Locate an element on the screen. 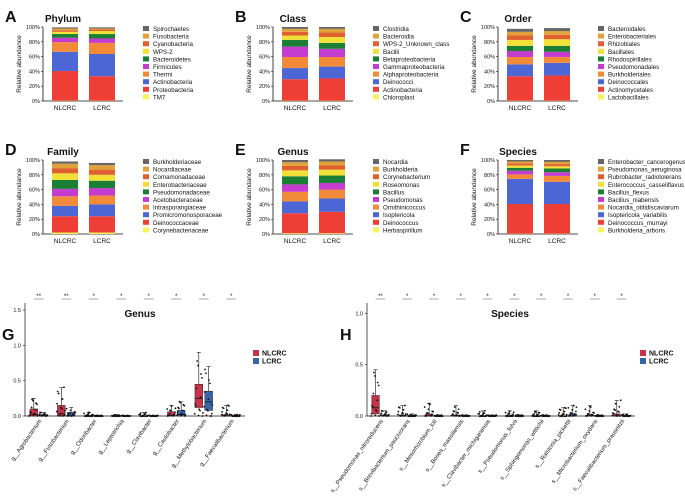 Image resolution: width=685 pixels, height=498 pixels. legend-label: Burkholderia is located at coordinates (400, 170).